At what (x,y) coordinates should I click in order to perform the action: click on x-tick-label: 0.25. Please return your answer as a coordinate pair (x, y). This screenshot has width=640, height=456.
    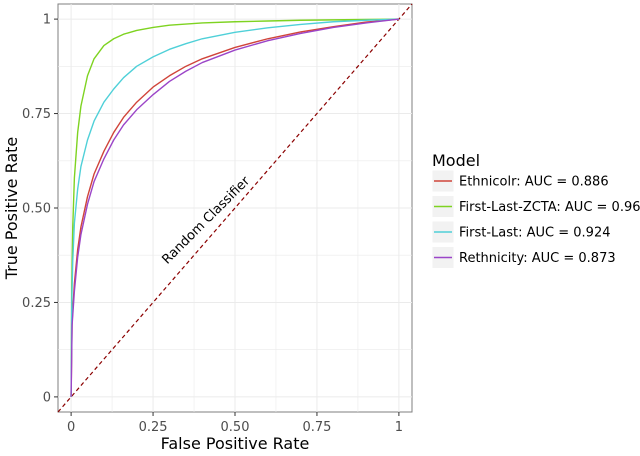
    Looking at the image, I should click on (153, 427).